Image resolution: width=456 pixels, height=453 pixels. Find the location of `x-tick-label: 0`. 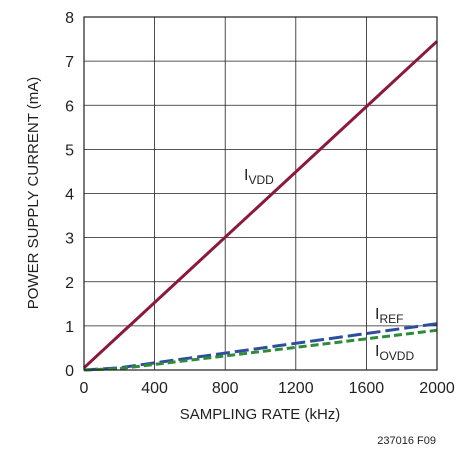

x-tick-label: 0 is located at coordinates (84, 388).